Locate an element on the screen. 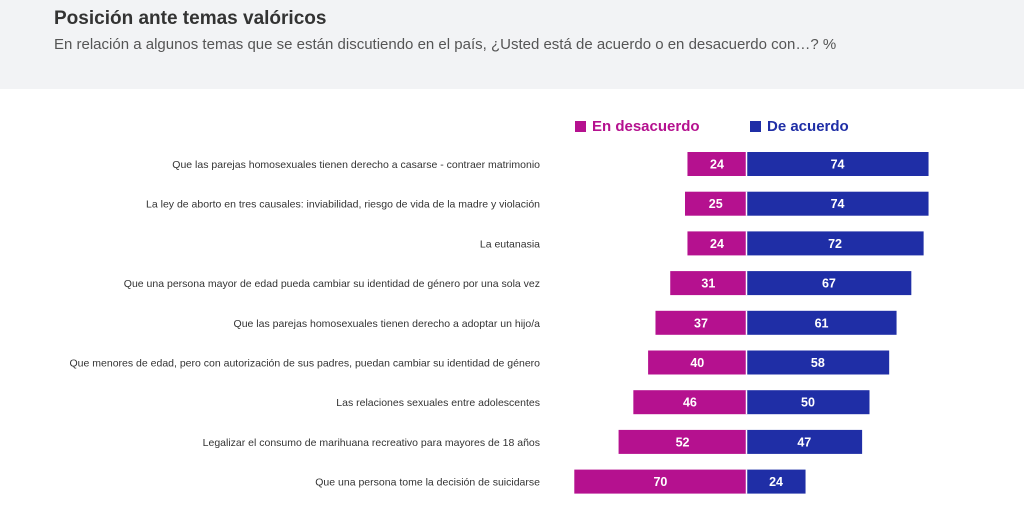  chart-title: Posición ante temas valóricos is located at coordinates (190, 18).